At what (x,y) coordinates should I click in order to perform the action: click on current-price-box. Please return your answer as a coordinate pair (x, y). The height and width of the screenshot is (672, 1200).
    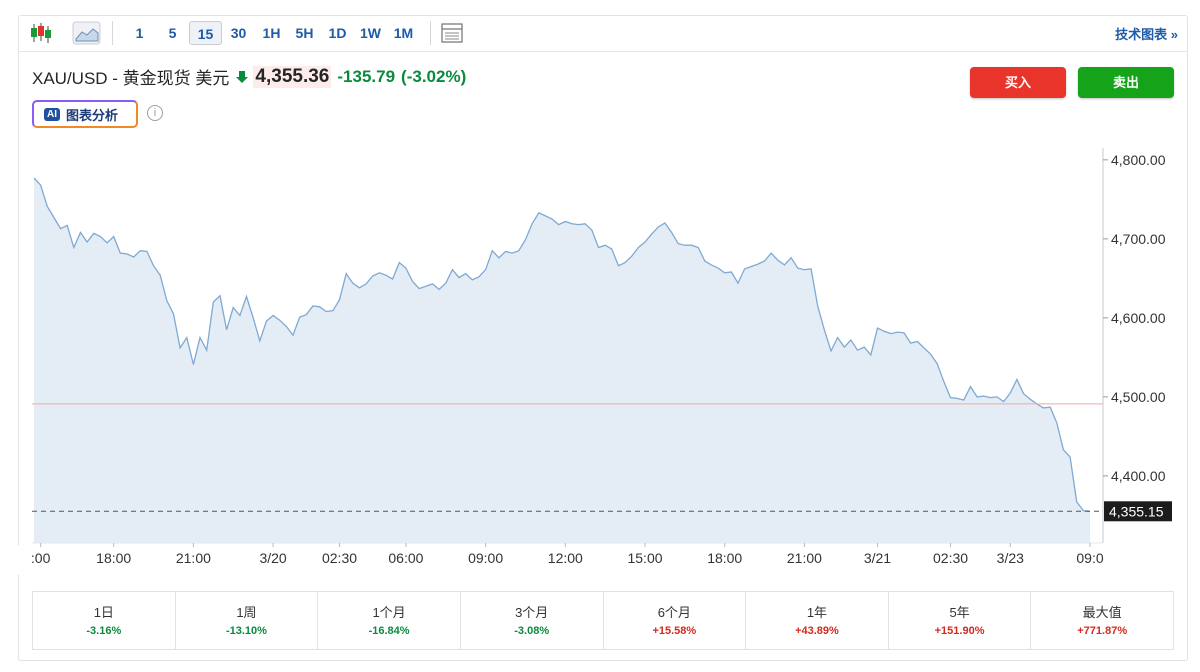
    Looking at the image, I should click on (1138, 511).